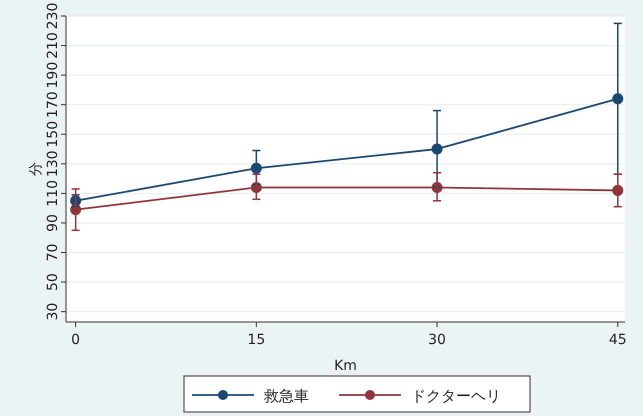  What do you see at coordinates (286, 396) in the screenshot?
I see `legend-label: 救急車` at bounding box center [286, 396].